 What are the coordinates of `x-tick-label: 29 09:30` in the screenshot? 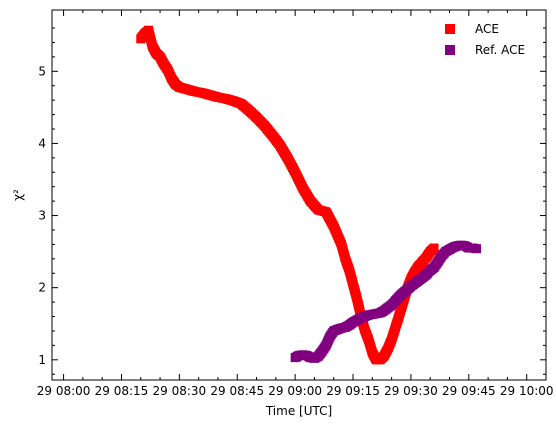 It's located at (411, 391).